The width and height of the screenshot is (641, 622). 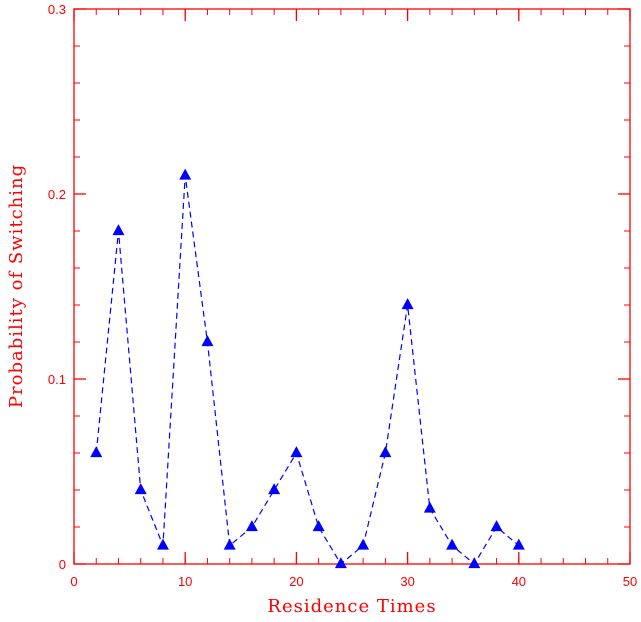 I want to click on x-tick-label: 50, so click(x=630, y=581).